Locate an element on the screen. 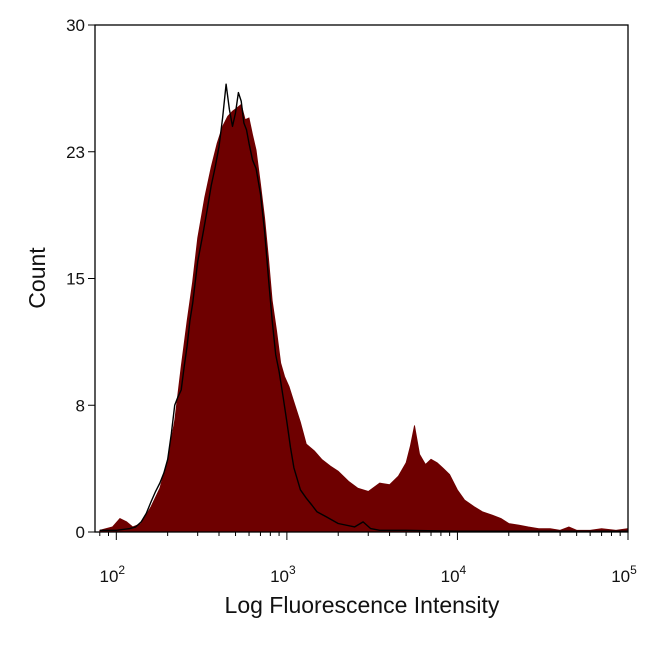 Image resolution: width=650 pixels, height=650 pixels. x-tick-label: 10² is located at coordinates (113, 574).